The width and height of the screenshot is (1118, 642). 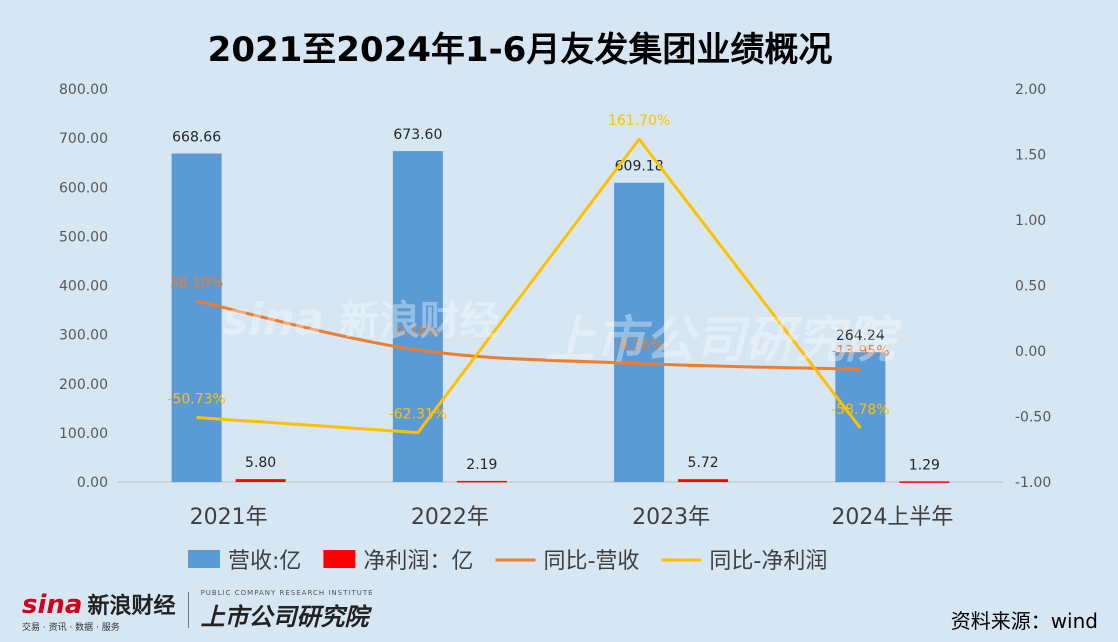 What do you see at coordinates (92, 483) in the screenshot?
I see `y-left-tick-label: 0.00` at bounding box center [92, 483].